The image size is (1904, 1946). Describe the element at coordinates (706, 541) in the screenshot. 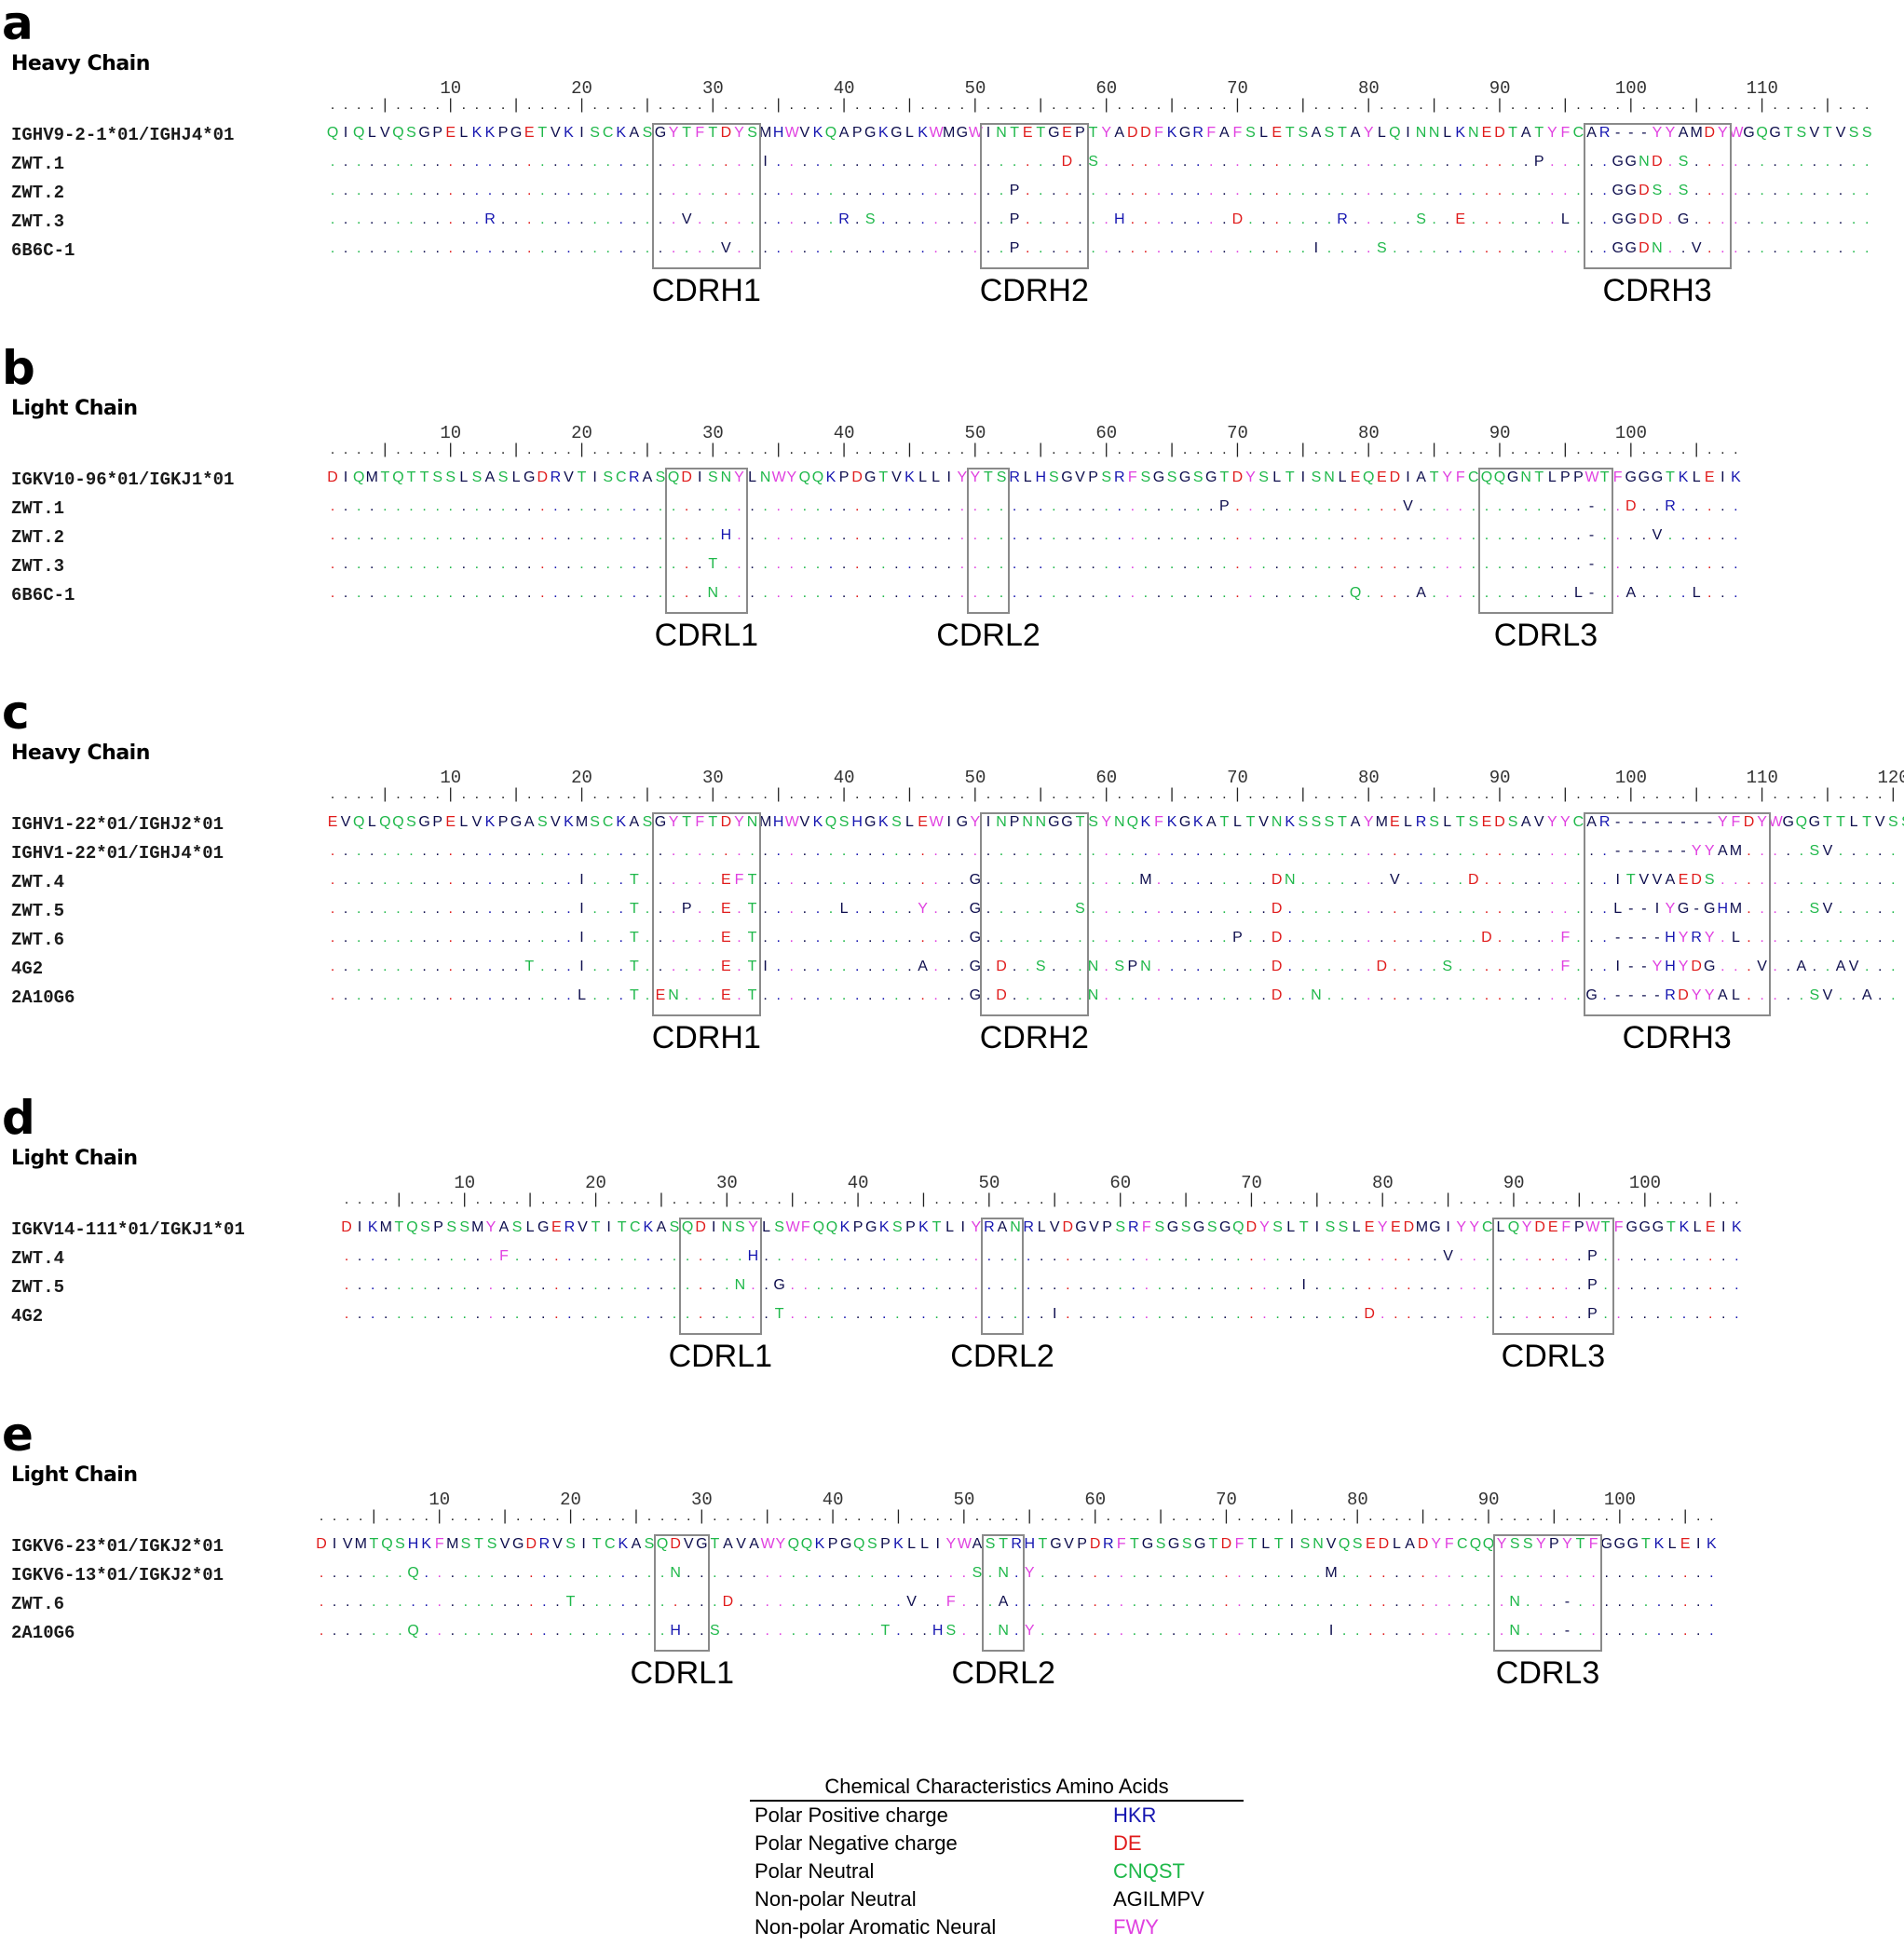

I see `cdr-box-cdrl1` at that location.